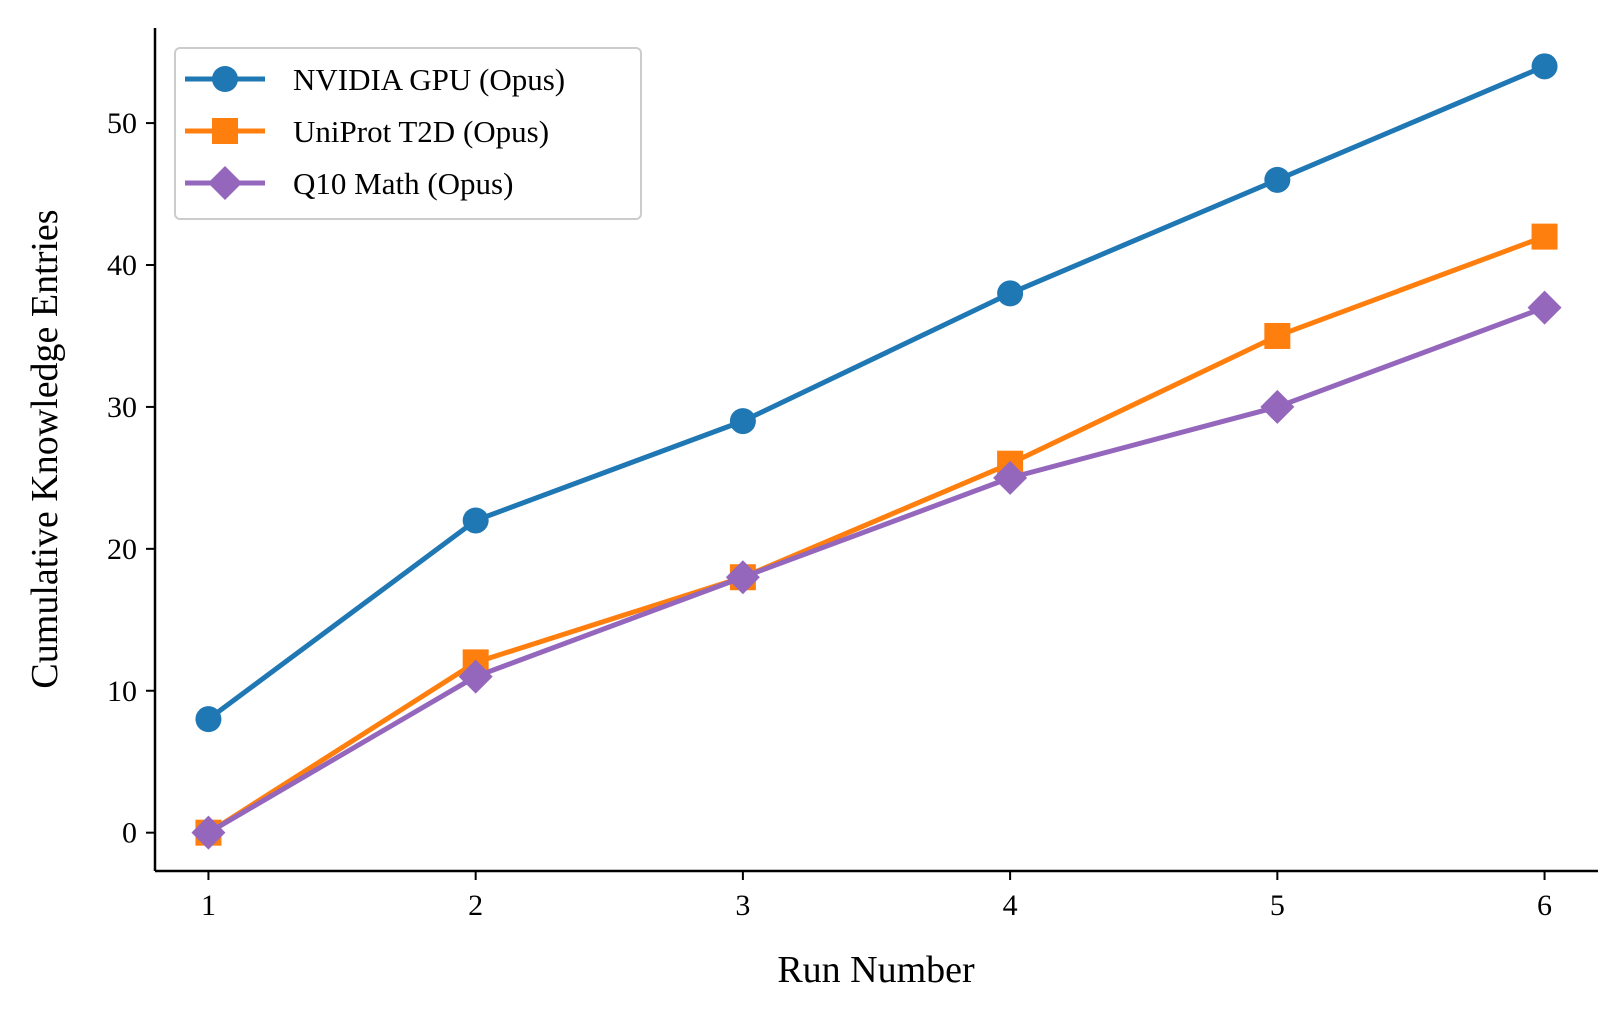  Describe the element at coordinates (429, 79) in the screenshot. I see `legend-label: NVIDIA GPU (Opus)` at that location.